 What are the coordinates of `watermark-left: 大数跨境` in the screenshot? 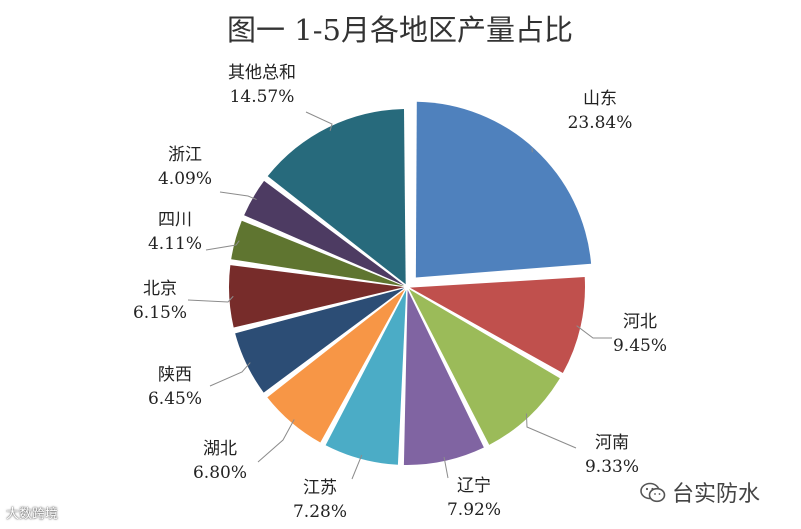 It's located at (32, 514).